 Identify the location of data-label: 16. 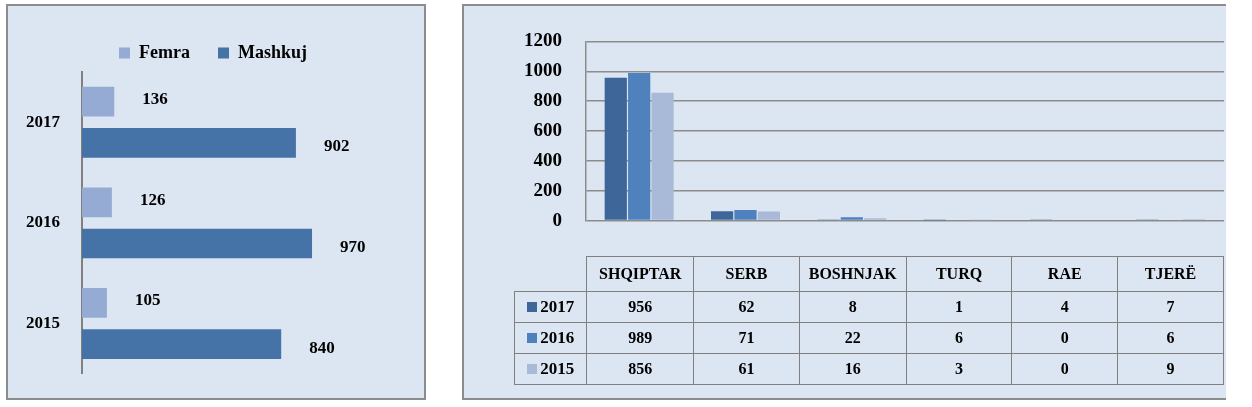
(853, 369).